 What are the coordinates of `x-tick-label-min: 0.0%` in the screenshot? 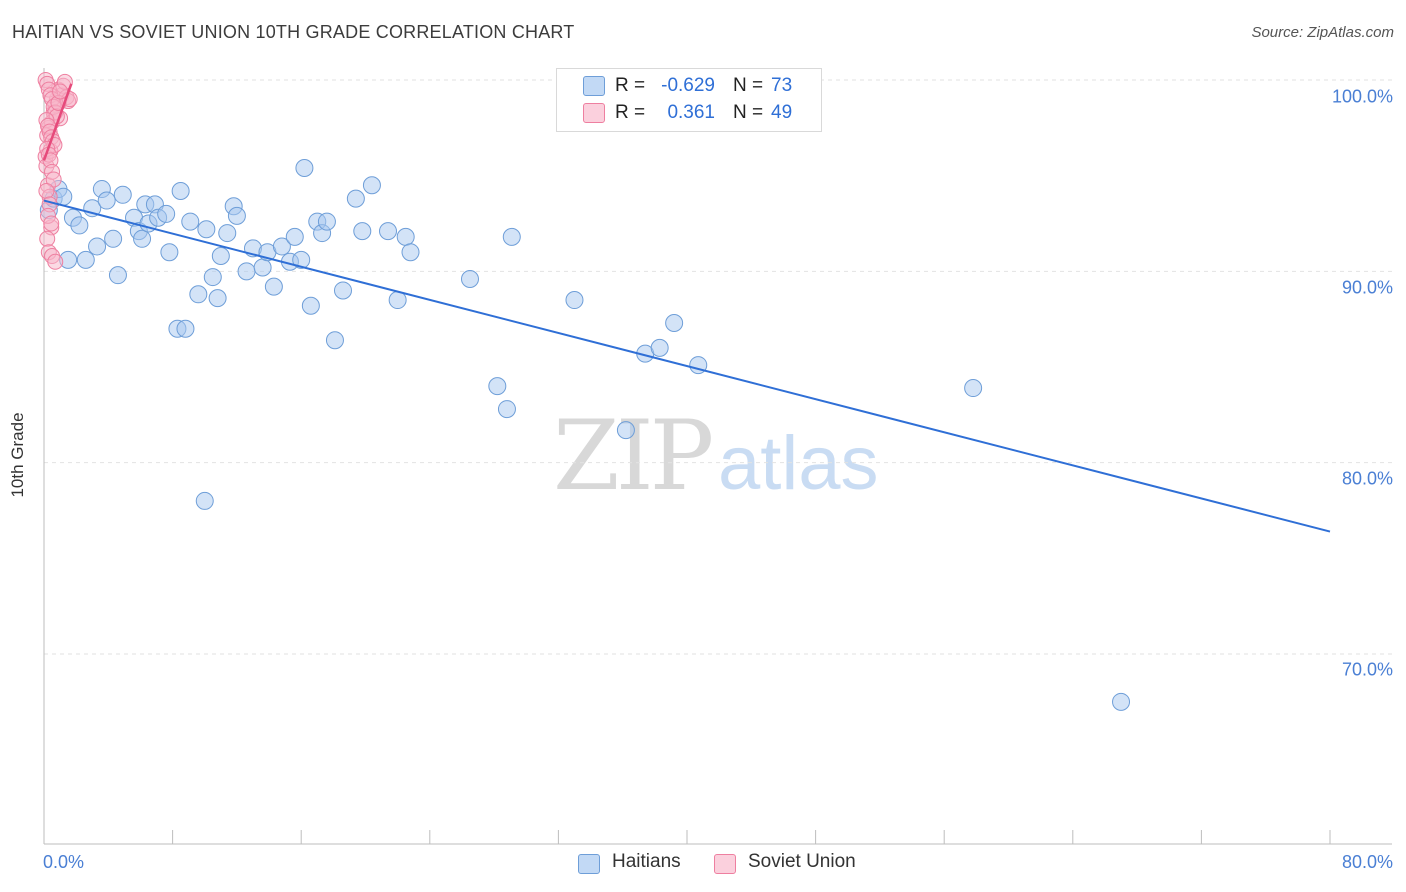 It's located at (64, 862).